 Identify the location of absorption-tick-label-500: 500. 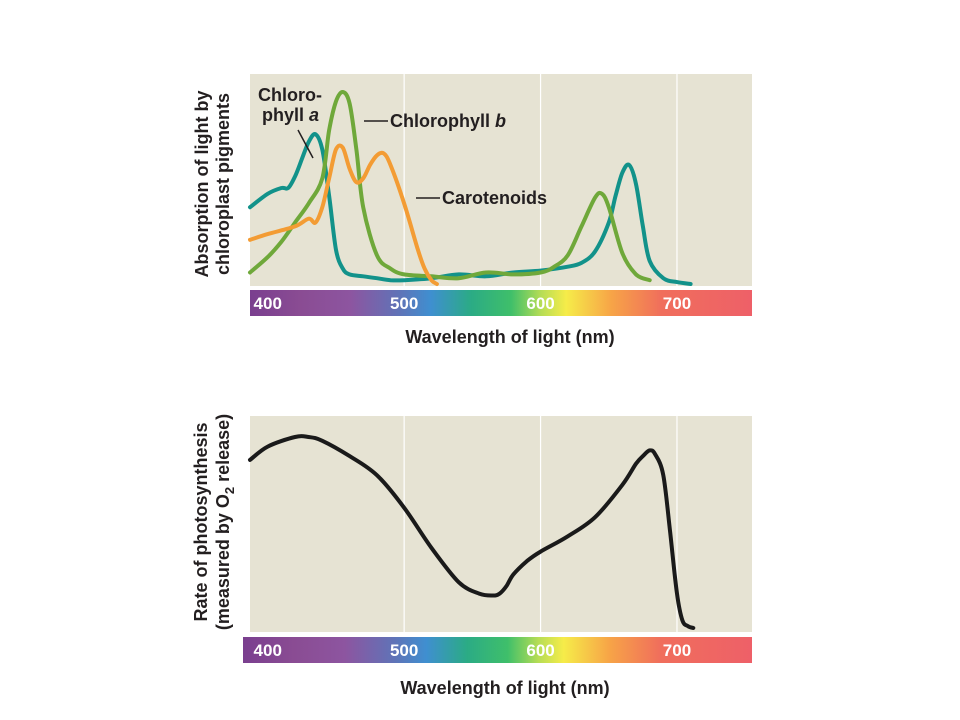
(404, 303).